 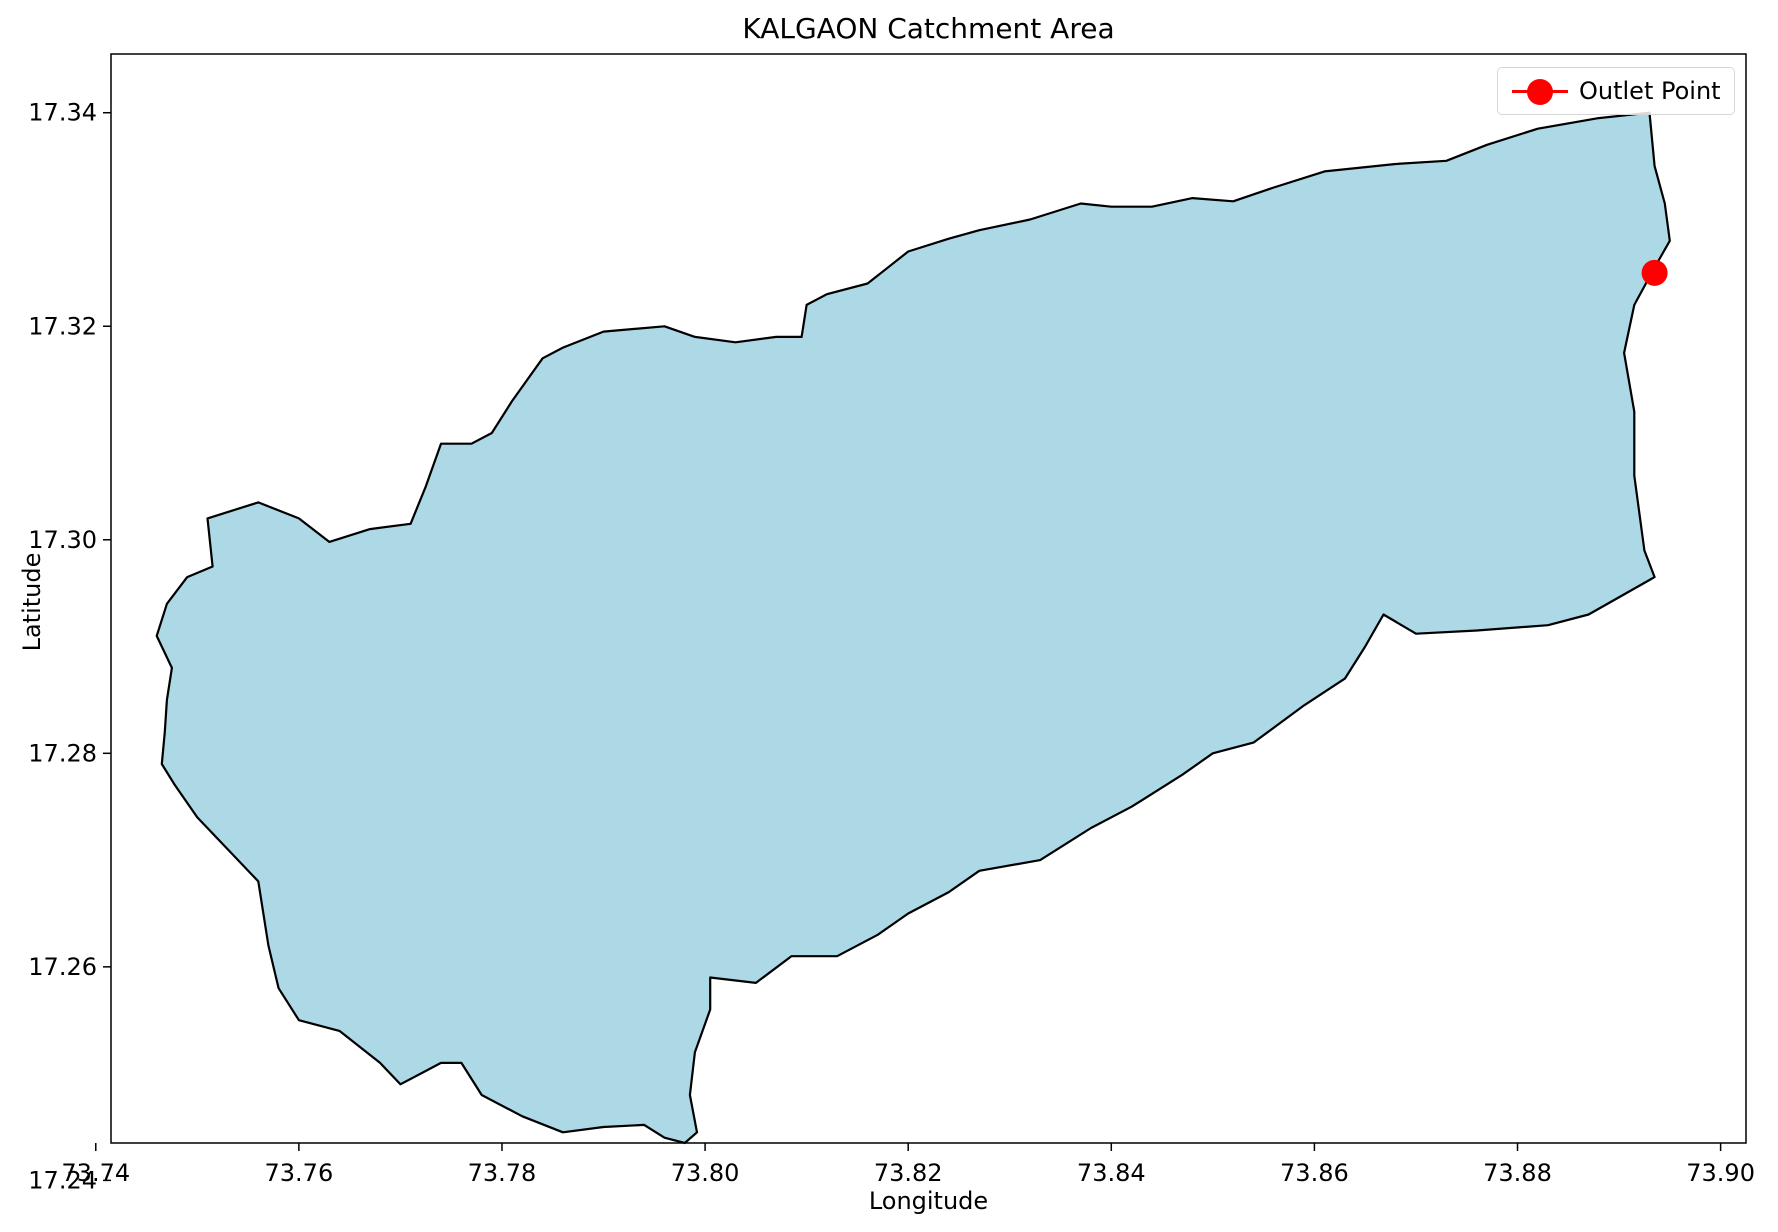 I want to click on y-axis-label: Latitude, so click(x=32, y=602).